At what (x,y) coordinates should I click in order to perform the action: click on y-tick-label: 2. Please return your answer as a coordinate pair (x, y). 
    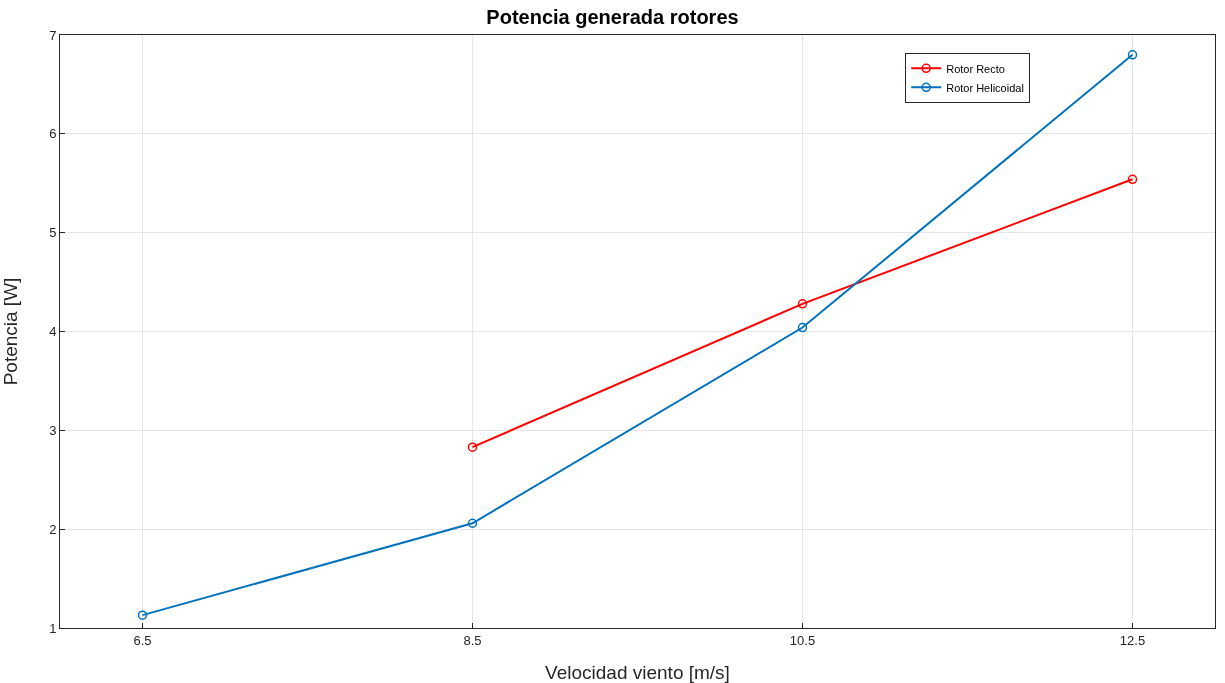
    Looking at the image, I should click on (53, 529).